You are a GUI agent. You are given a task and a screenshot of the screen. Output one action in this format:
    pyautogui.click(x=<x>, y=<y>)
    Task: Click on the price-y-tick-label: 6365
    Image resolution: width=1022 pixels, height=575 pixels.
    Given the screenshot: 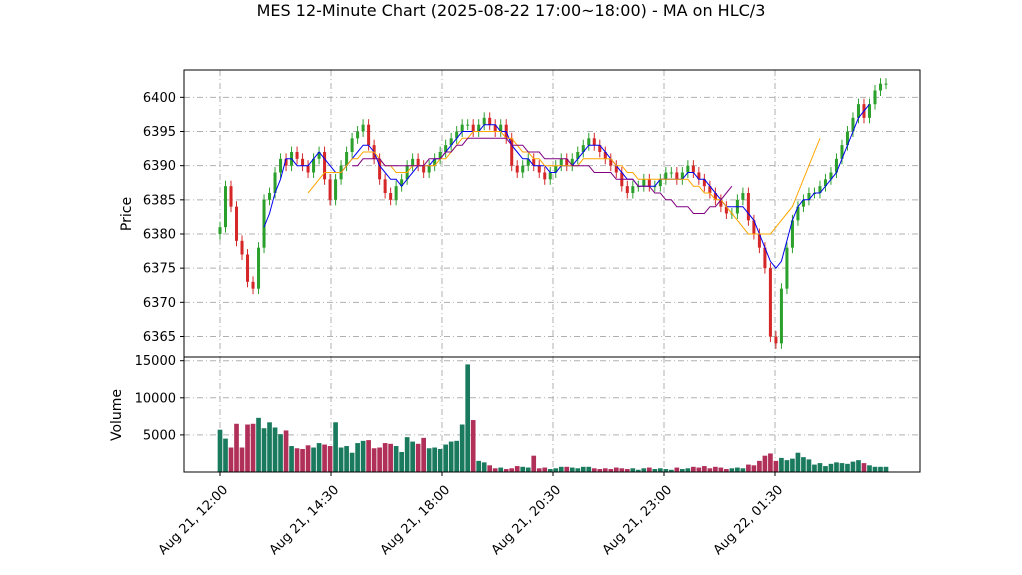 What is the action you would take?
    pyautogui.click(x=159, y=337)
    